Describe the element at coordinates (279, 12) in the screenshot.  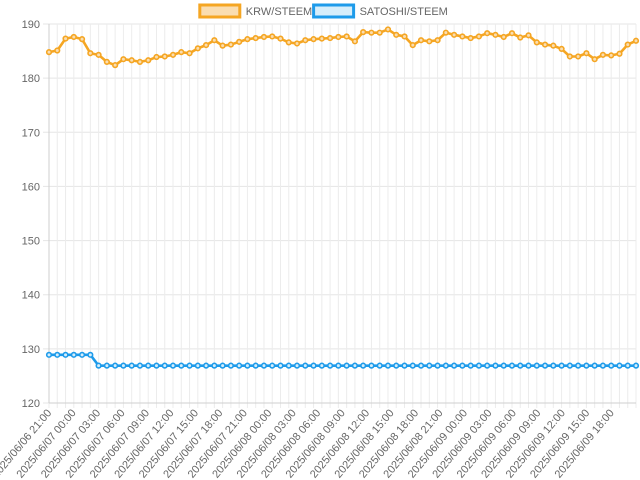
I see `legend-label-0: KRW/STEEM` at that location.